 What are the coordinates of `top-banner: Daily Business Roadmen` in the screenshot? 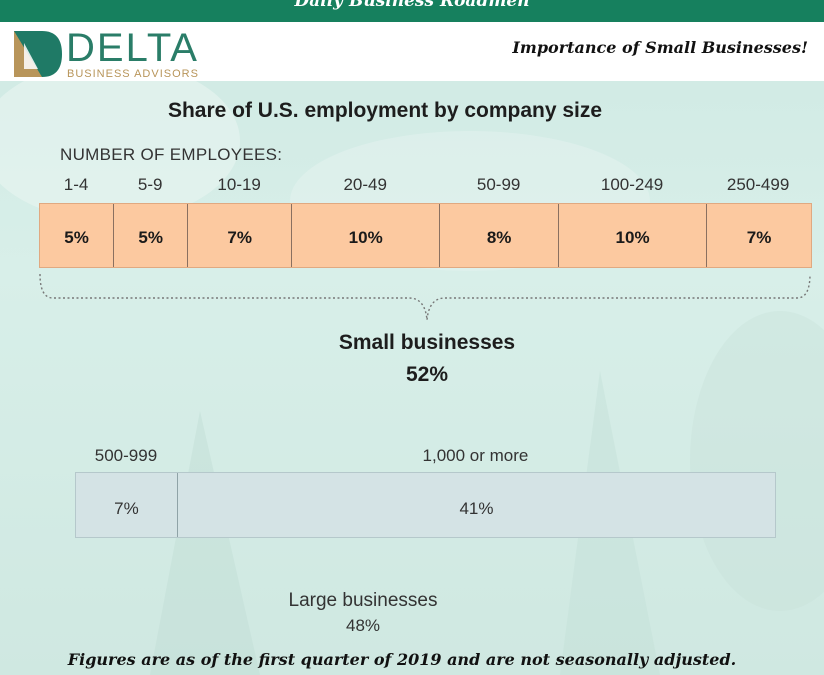 It's located at (412, 11).